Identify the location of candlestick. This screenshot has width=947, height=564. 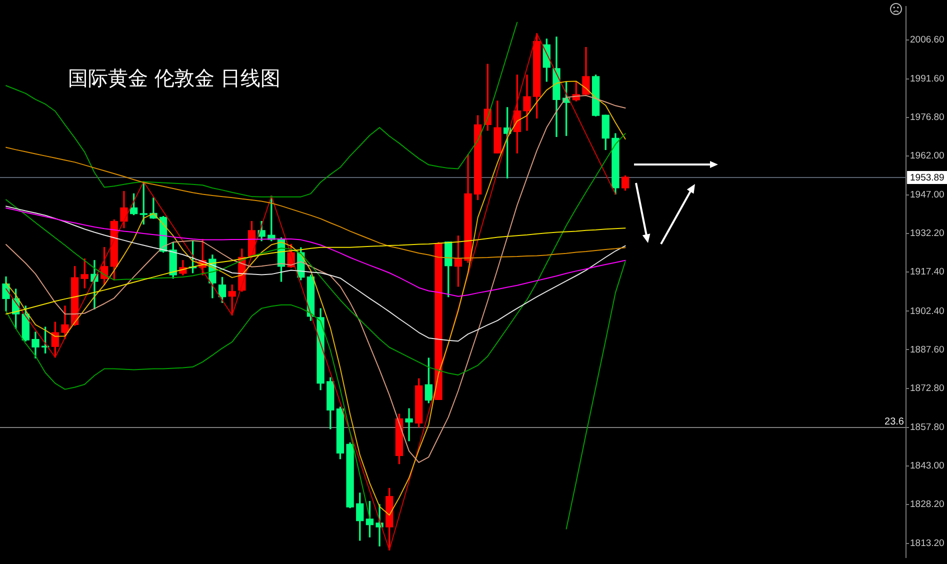
(409, 425).